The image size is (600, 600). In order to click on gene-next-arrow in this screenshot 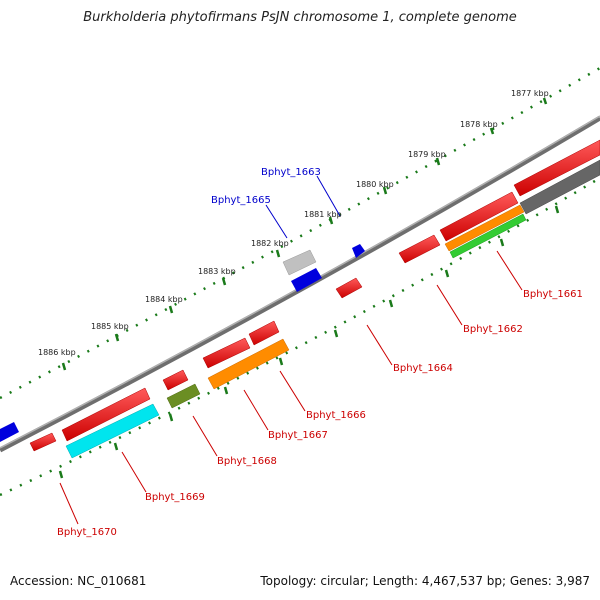, I will do `click(556, 168)`.